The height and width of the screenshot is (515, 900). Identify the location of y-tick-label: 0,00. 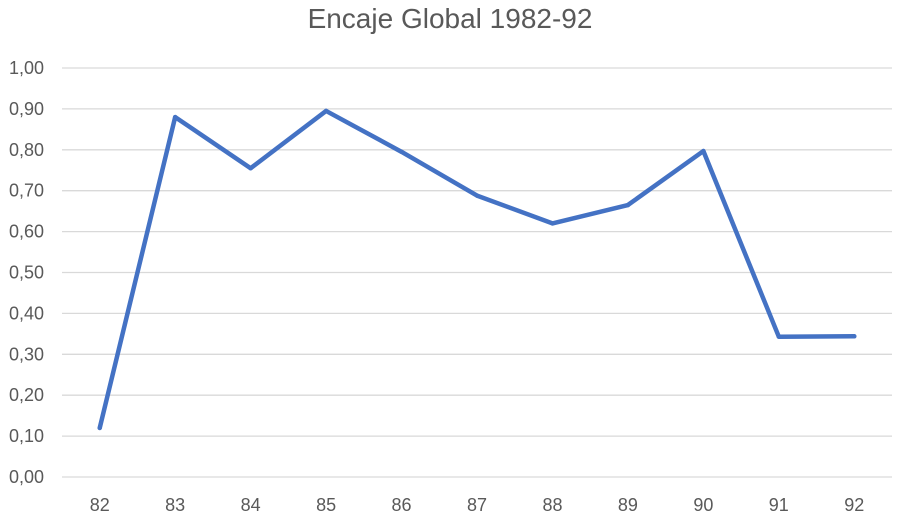
(26, 477).